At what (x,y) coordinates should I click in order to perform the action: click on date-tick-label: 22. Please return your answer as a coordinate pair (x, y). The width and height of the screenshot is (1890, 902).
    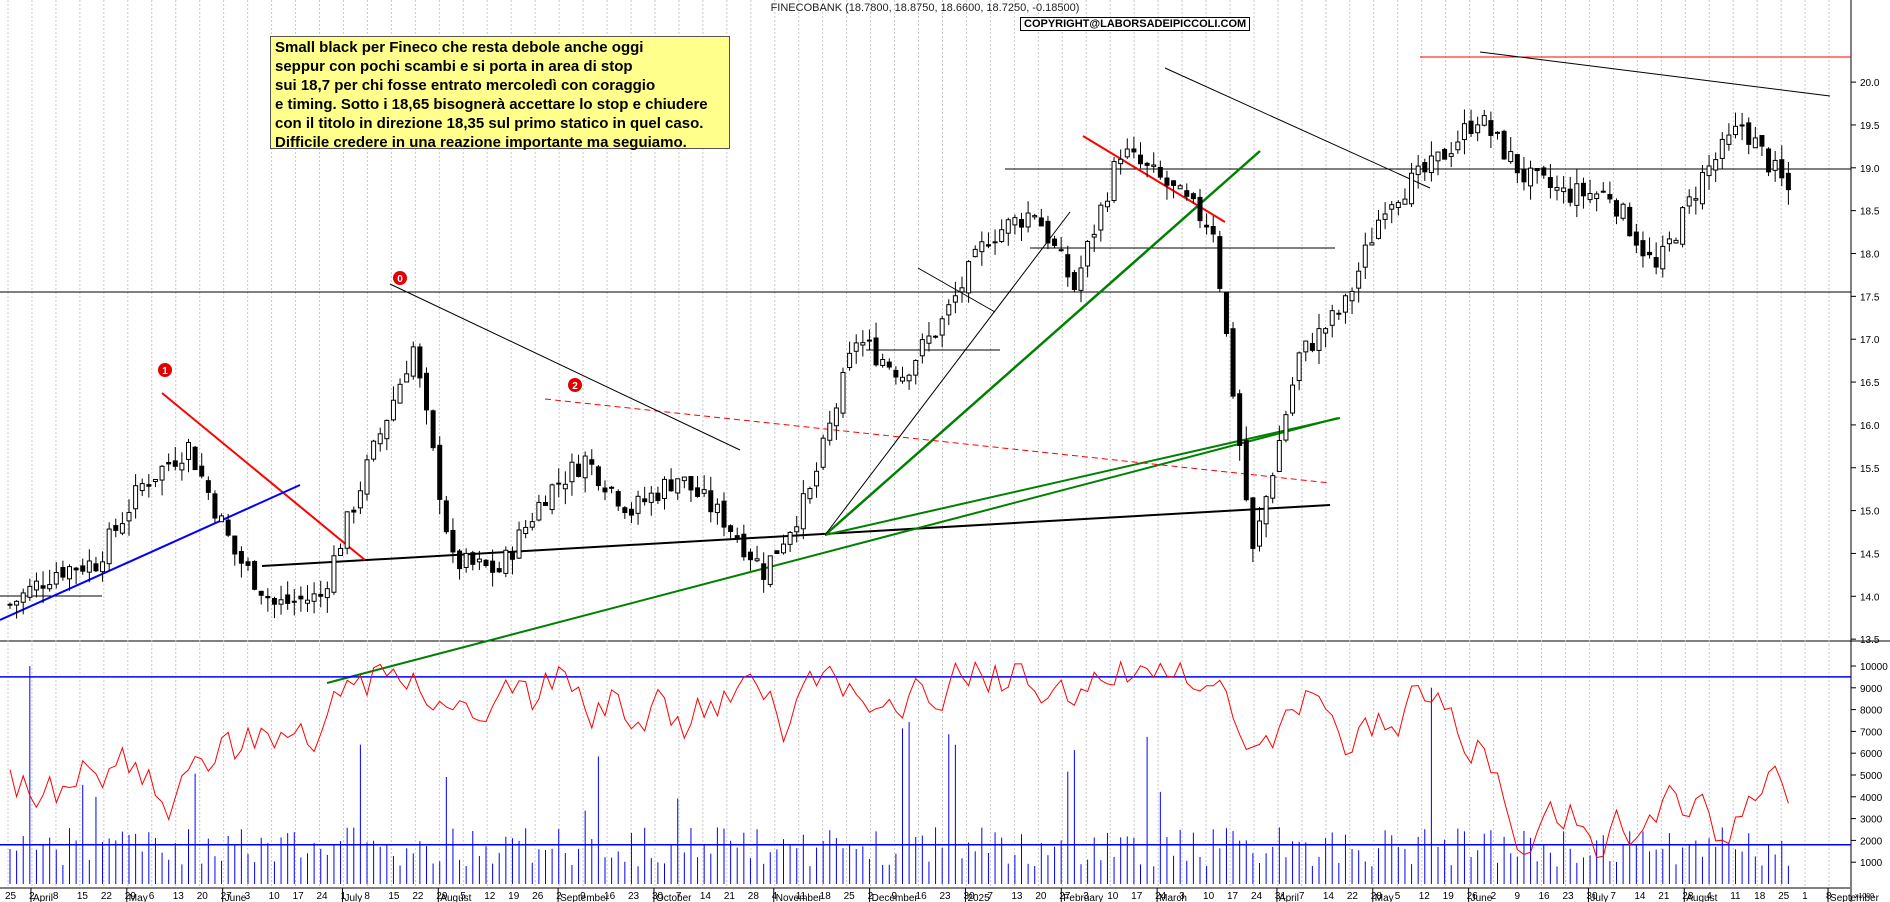
    Looking at the image, I should click on (107, 896).